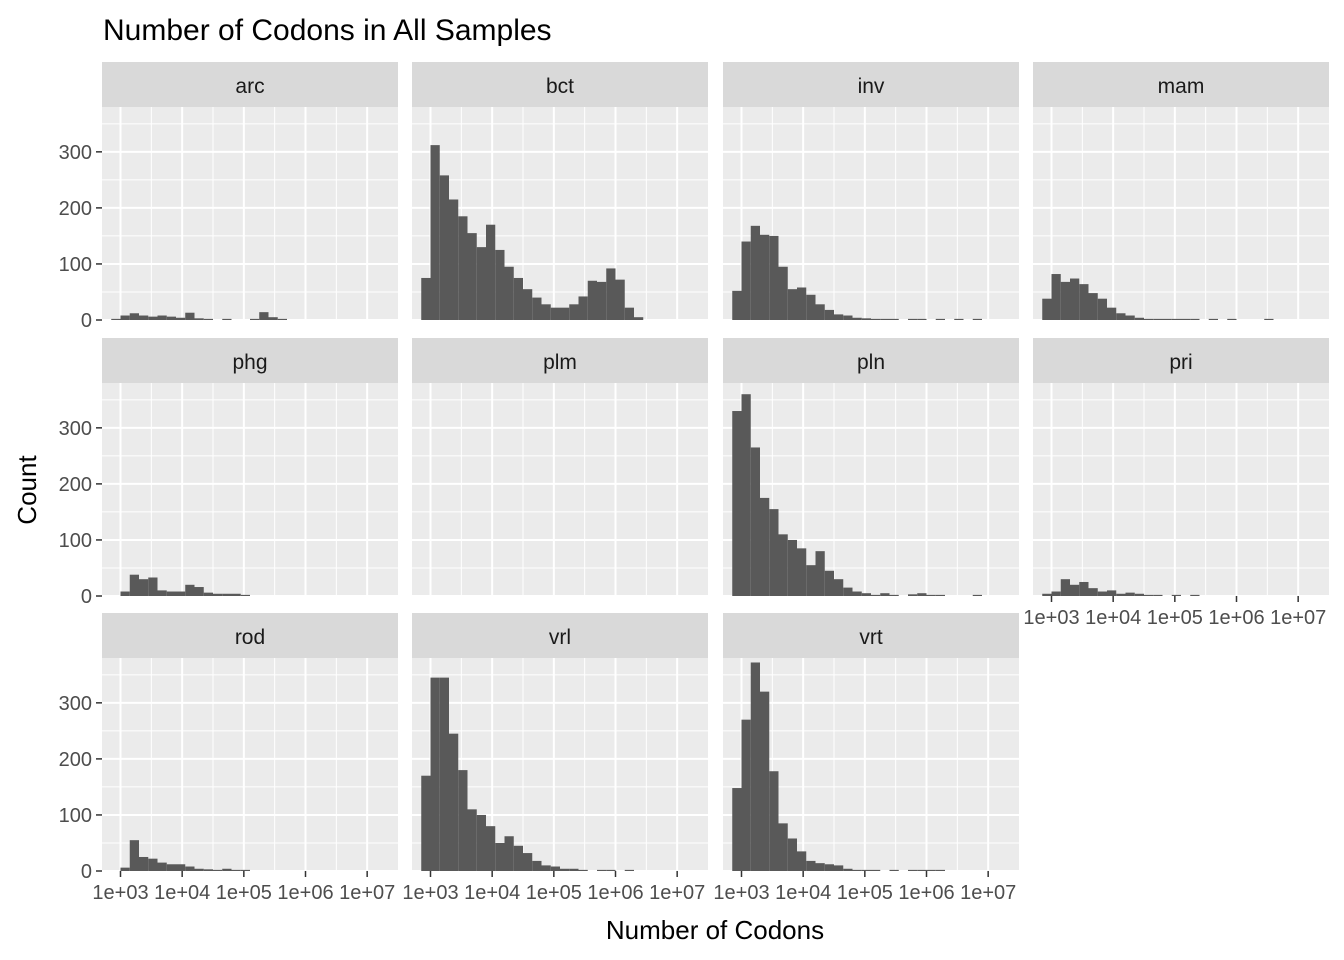 This screenshot has height=960, width=1344. I want to click on facet-label: bct, so click(560, 86).